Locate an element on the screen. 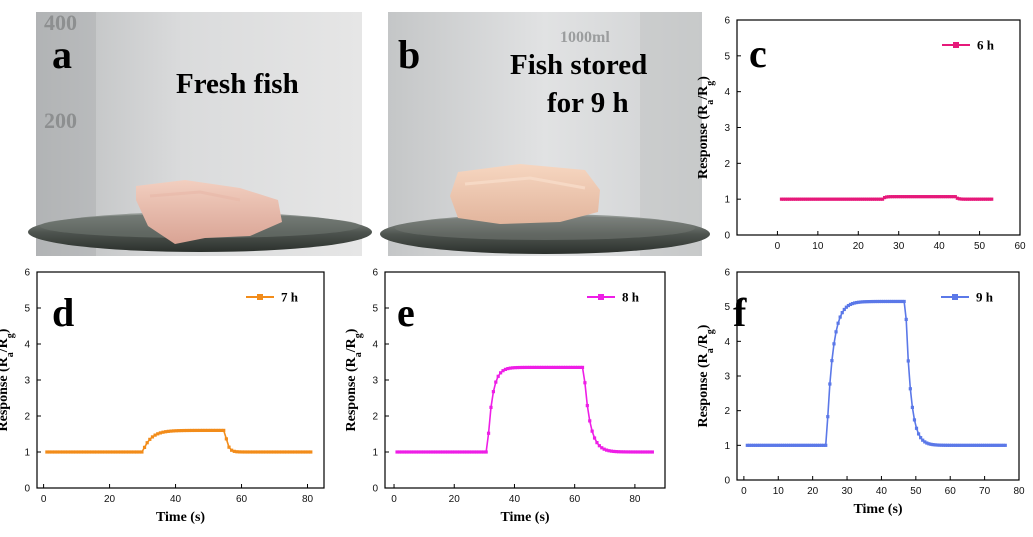  x-tick-label: 10 is located at coordinates (779, 491).